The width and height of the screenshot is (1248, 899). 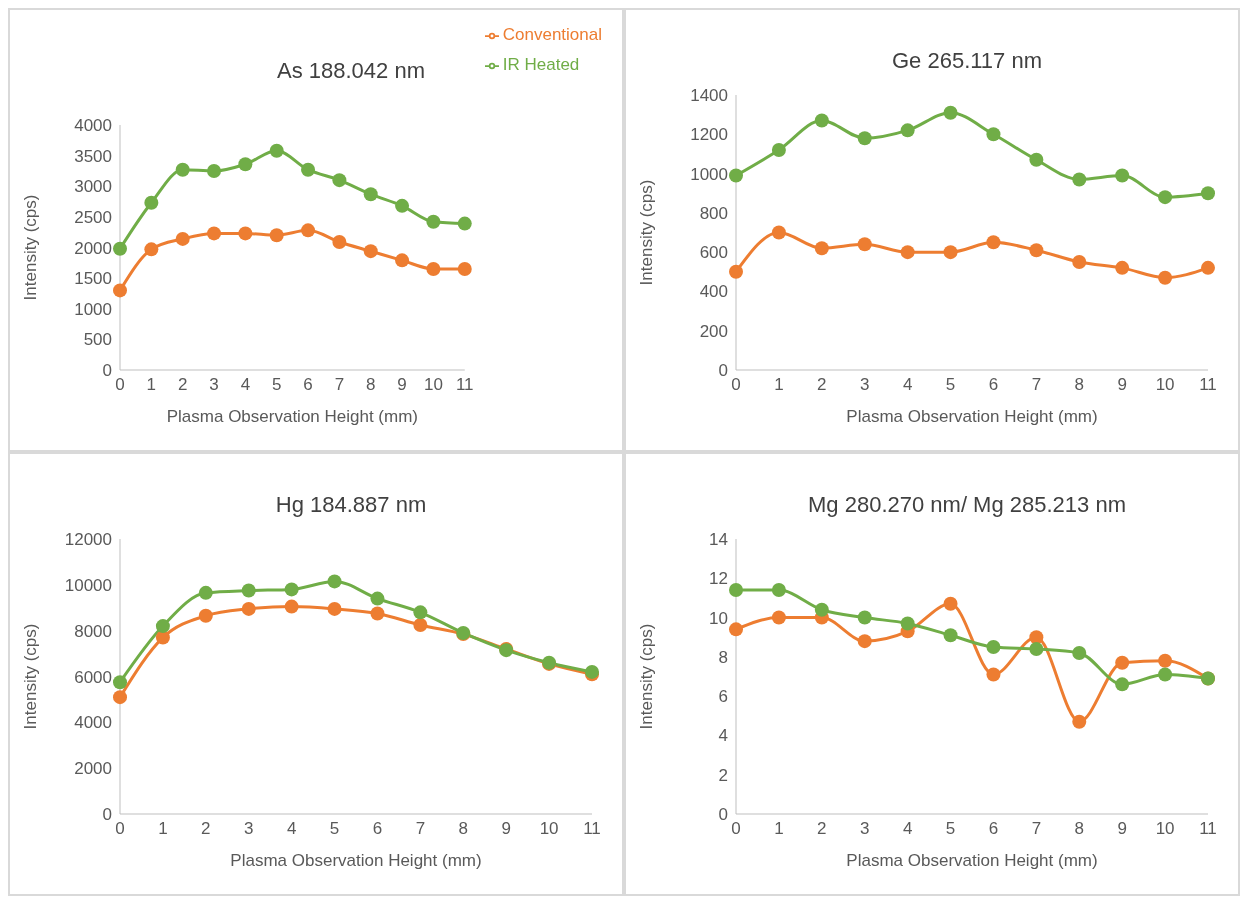 I want to click on y-tick-label: 200, so click(x=713, y=331).